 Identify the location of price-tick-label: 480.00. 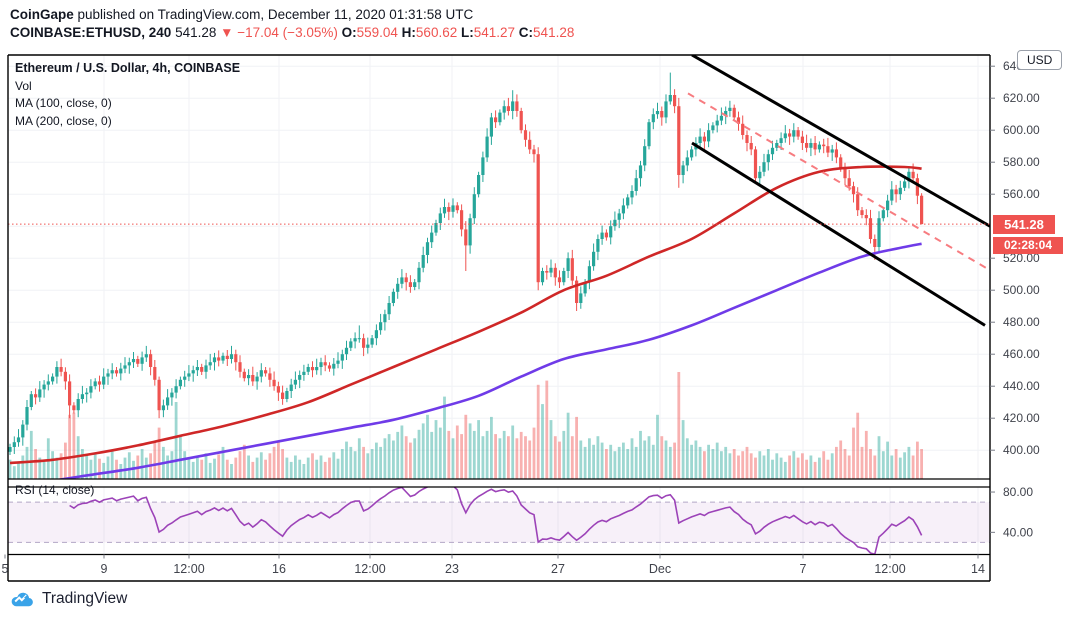
(1021, 322).